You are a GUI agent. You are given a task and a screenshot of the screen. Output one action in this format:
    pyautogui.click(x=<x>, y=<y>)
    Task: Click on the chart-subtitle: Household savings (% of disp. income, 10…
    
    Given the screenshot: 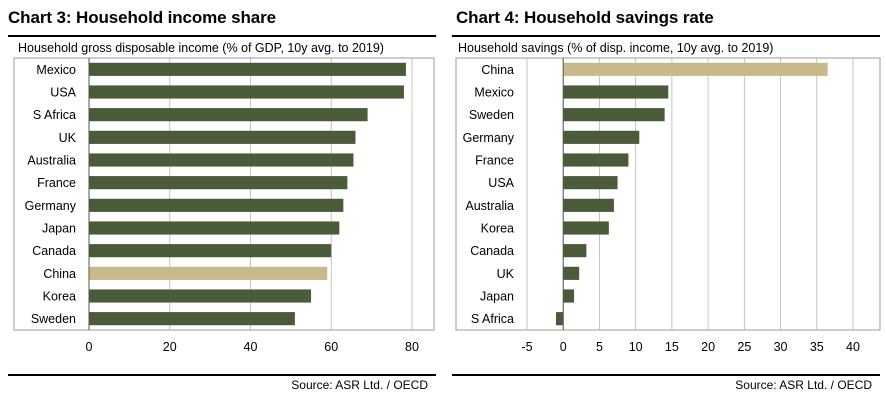 What is the action you would take?
    pyautogui.click(x=616, y=48)
    